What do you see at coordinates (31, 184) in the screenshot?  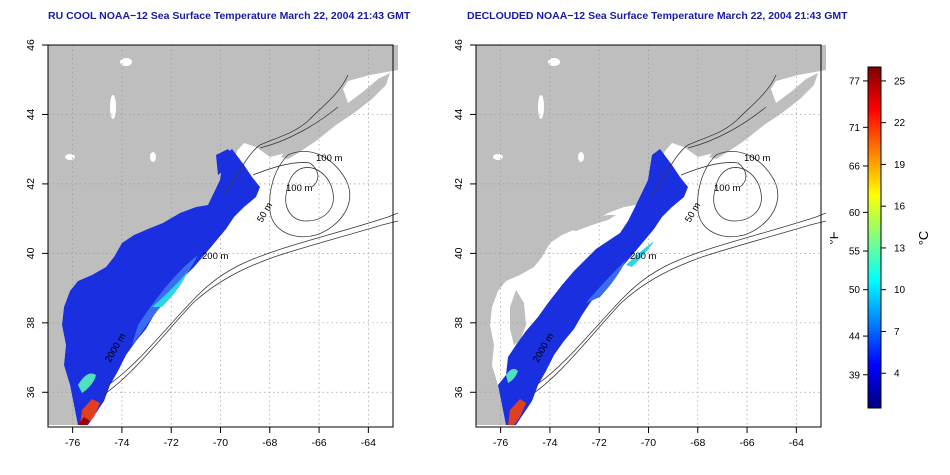 I see `left-lat-tick-label: 42` at bounding box center [31, 184].